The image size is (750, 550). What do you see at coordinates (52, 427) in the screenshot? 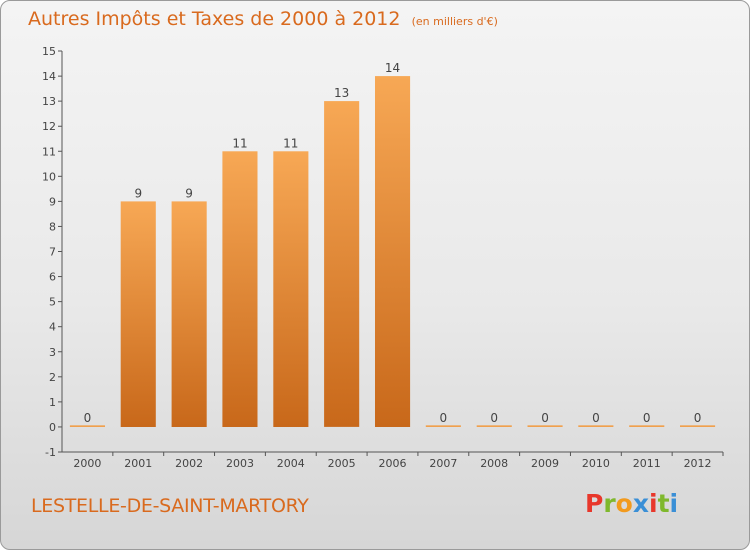
I see `y-tick-label: 0` at bounding box center [52, 427].